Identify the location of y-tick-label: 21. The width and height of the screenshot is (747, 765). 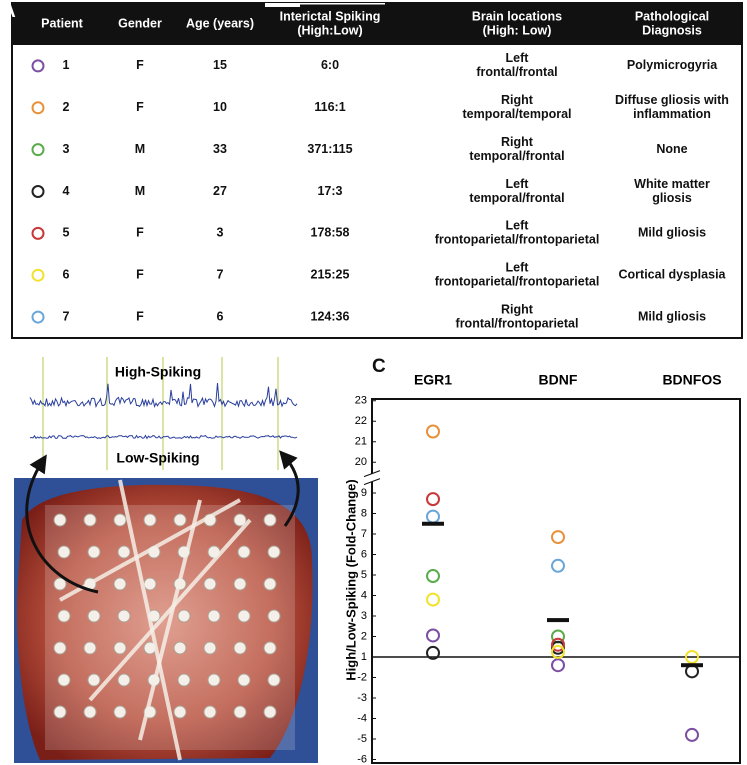
(361, 442).